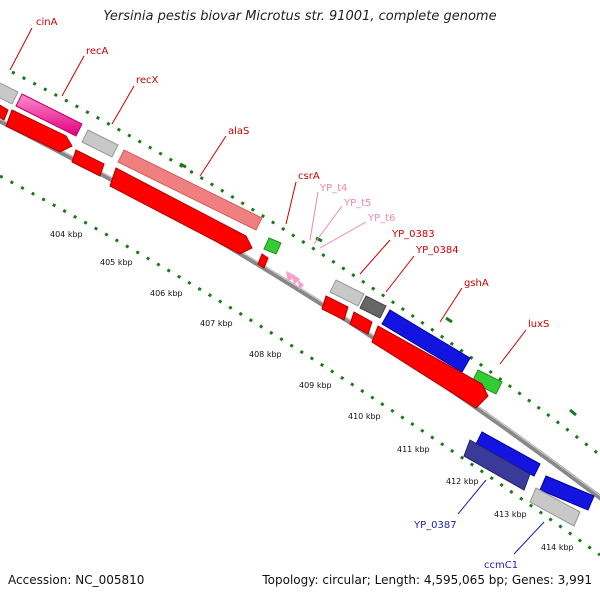 This screenshot has width=600, height=600. I want to click on kbp-label-411: 411 kbp, so click(413, 449).